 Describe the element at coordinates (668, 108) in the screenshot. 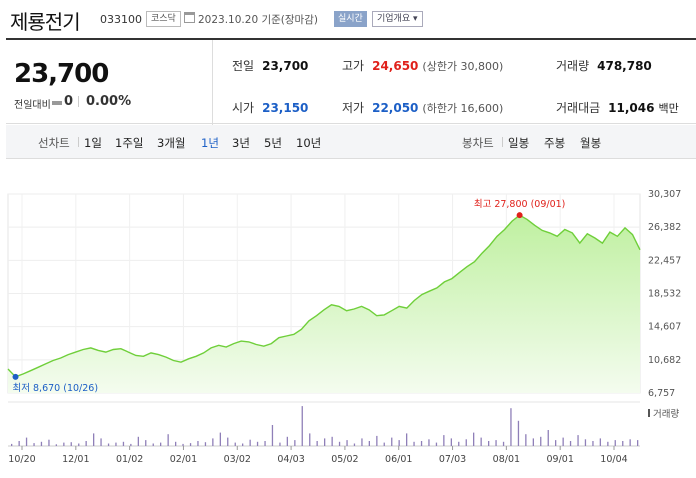

I see `amount-unit: 백만` at that location.